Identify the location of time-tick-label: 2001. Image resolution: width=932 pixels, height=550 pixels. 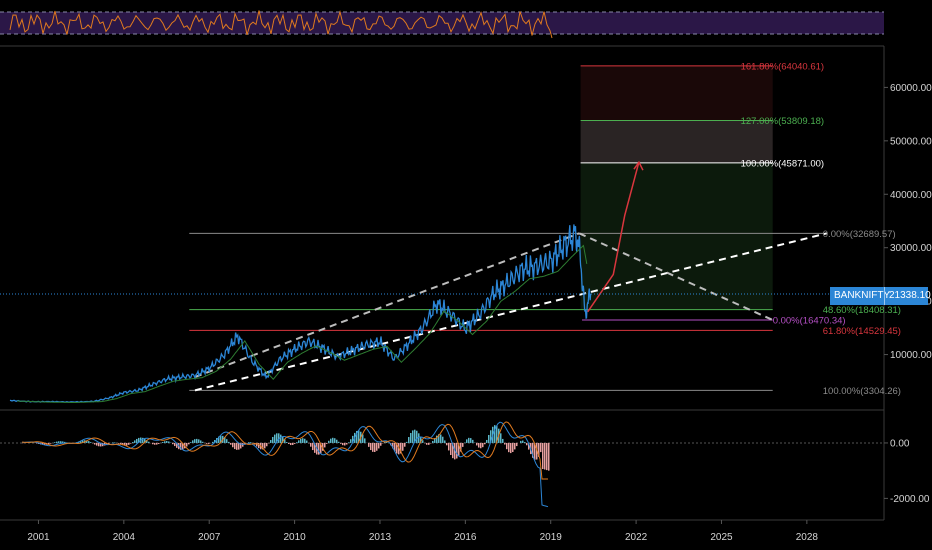
(38, 537).